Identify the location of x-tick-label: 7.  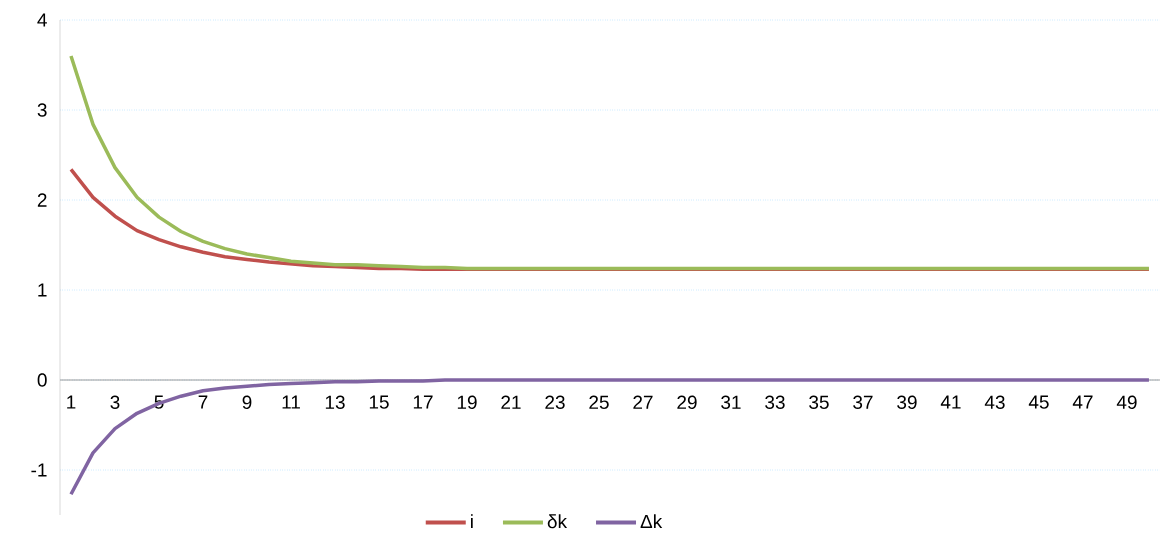
(203, 402).